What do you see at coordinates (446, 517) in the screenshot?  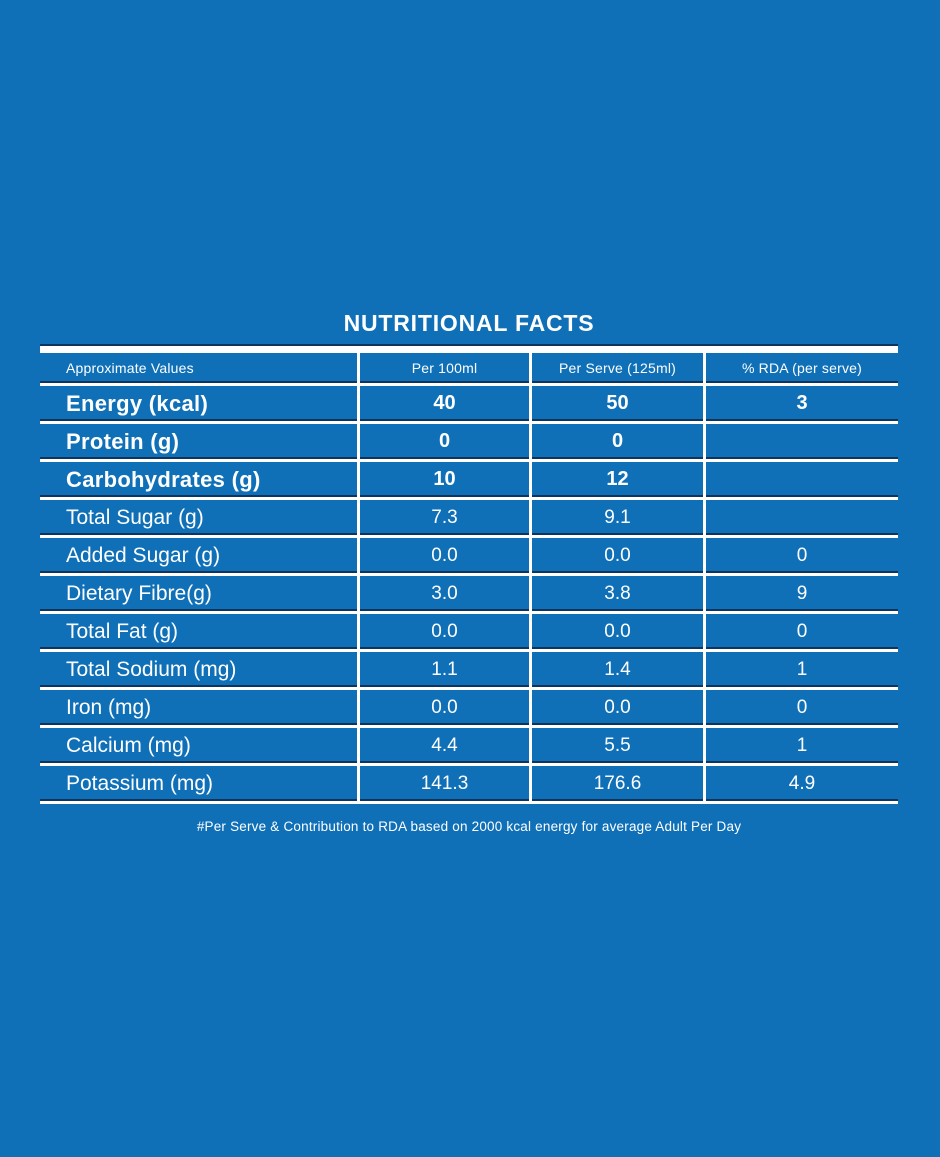 I see `value-per-100ml: 7.3` at bounding box center [446, 517].